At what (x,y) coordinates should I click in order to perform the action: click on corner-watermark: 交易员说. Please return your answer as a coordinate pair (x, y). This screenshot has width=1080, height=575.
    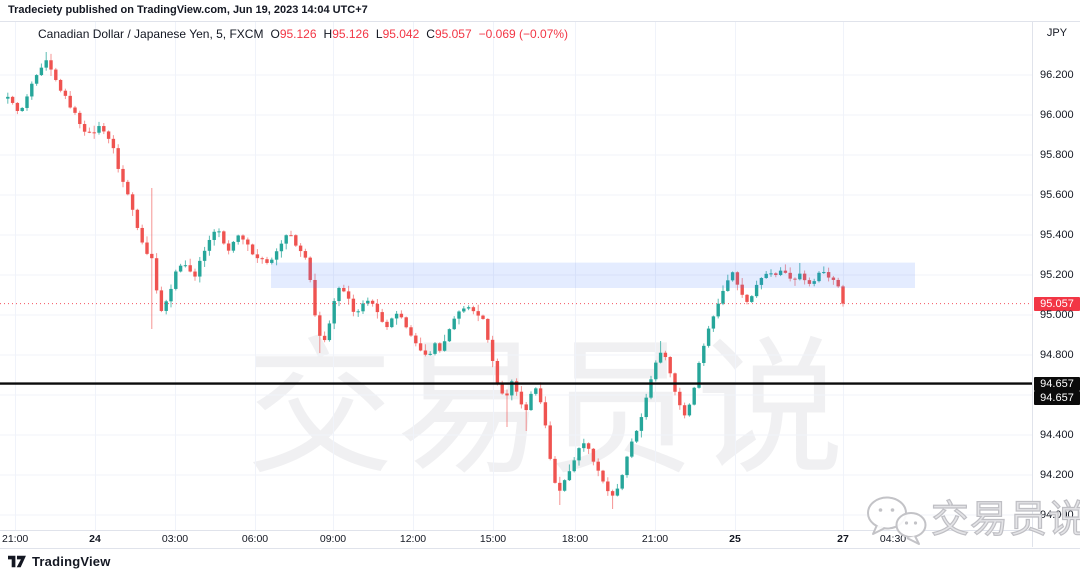
    Looking at the image, I should click on (971, 520).